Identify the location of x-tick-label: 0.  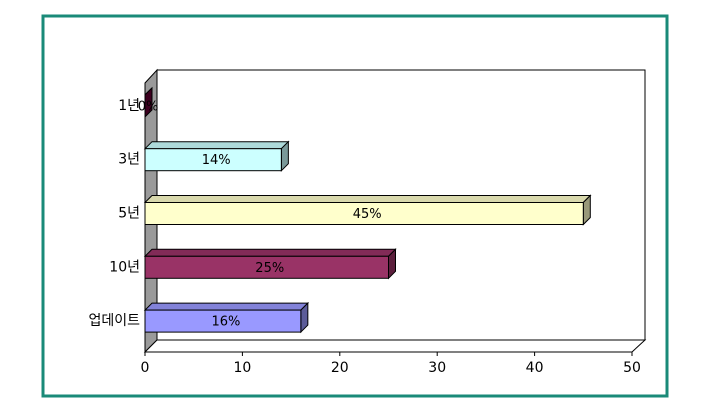
(145, 368).